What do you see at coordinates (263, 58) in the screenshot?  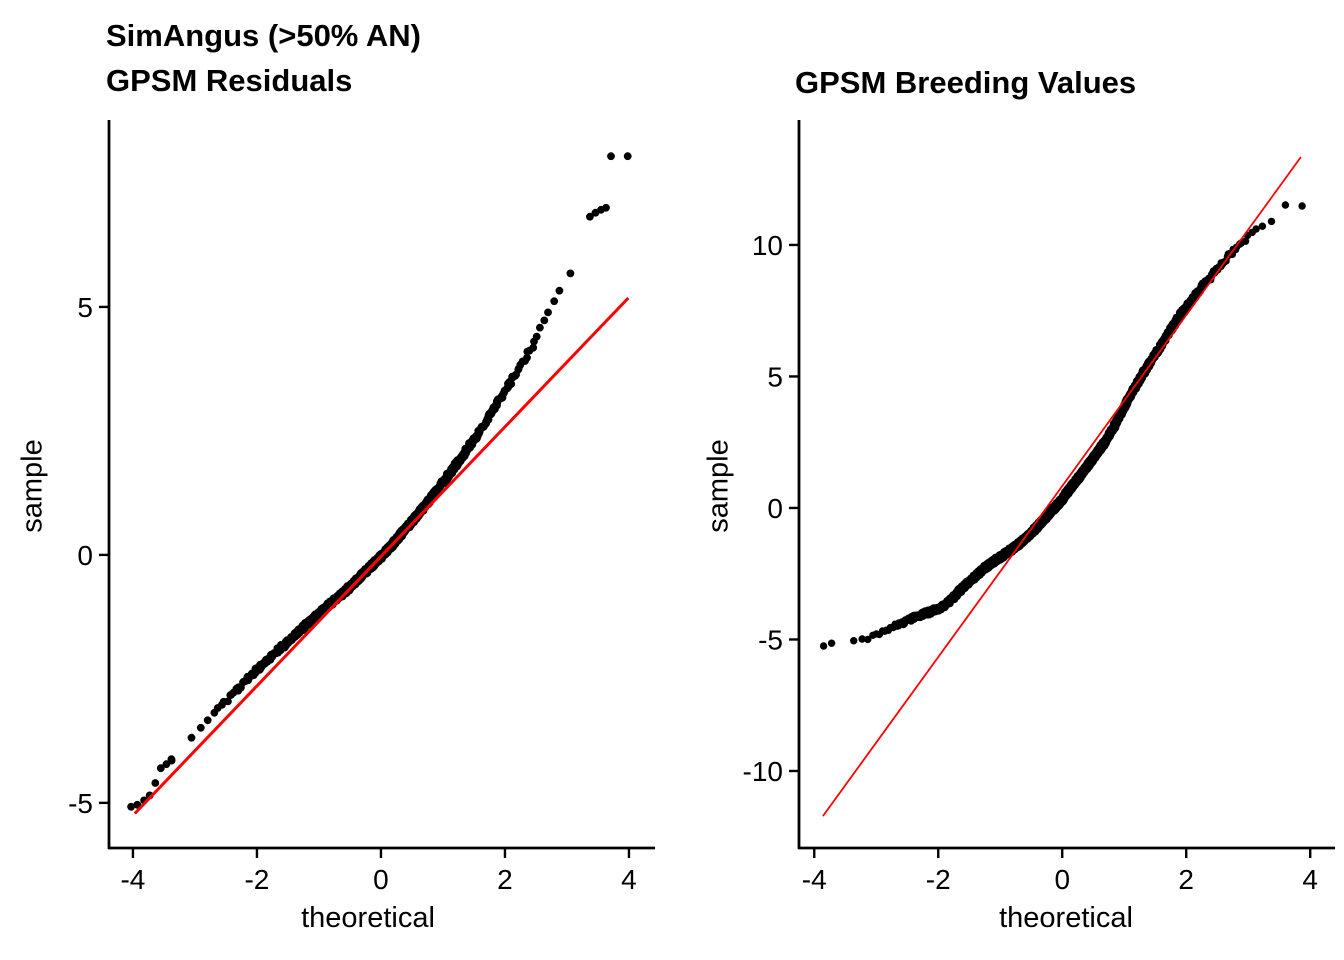 I see `left-plot-title: SimAngus (>50% AN) GPSM Residuals` at bounding box center [263, 58].